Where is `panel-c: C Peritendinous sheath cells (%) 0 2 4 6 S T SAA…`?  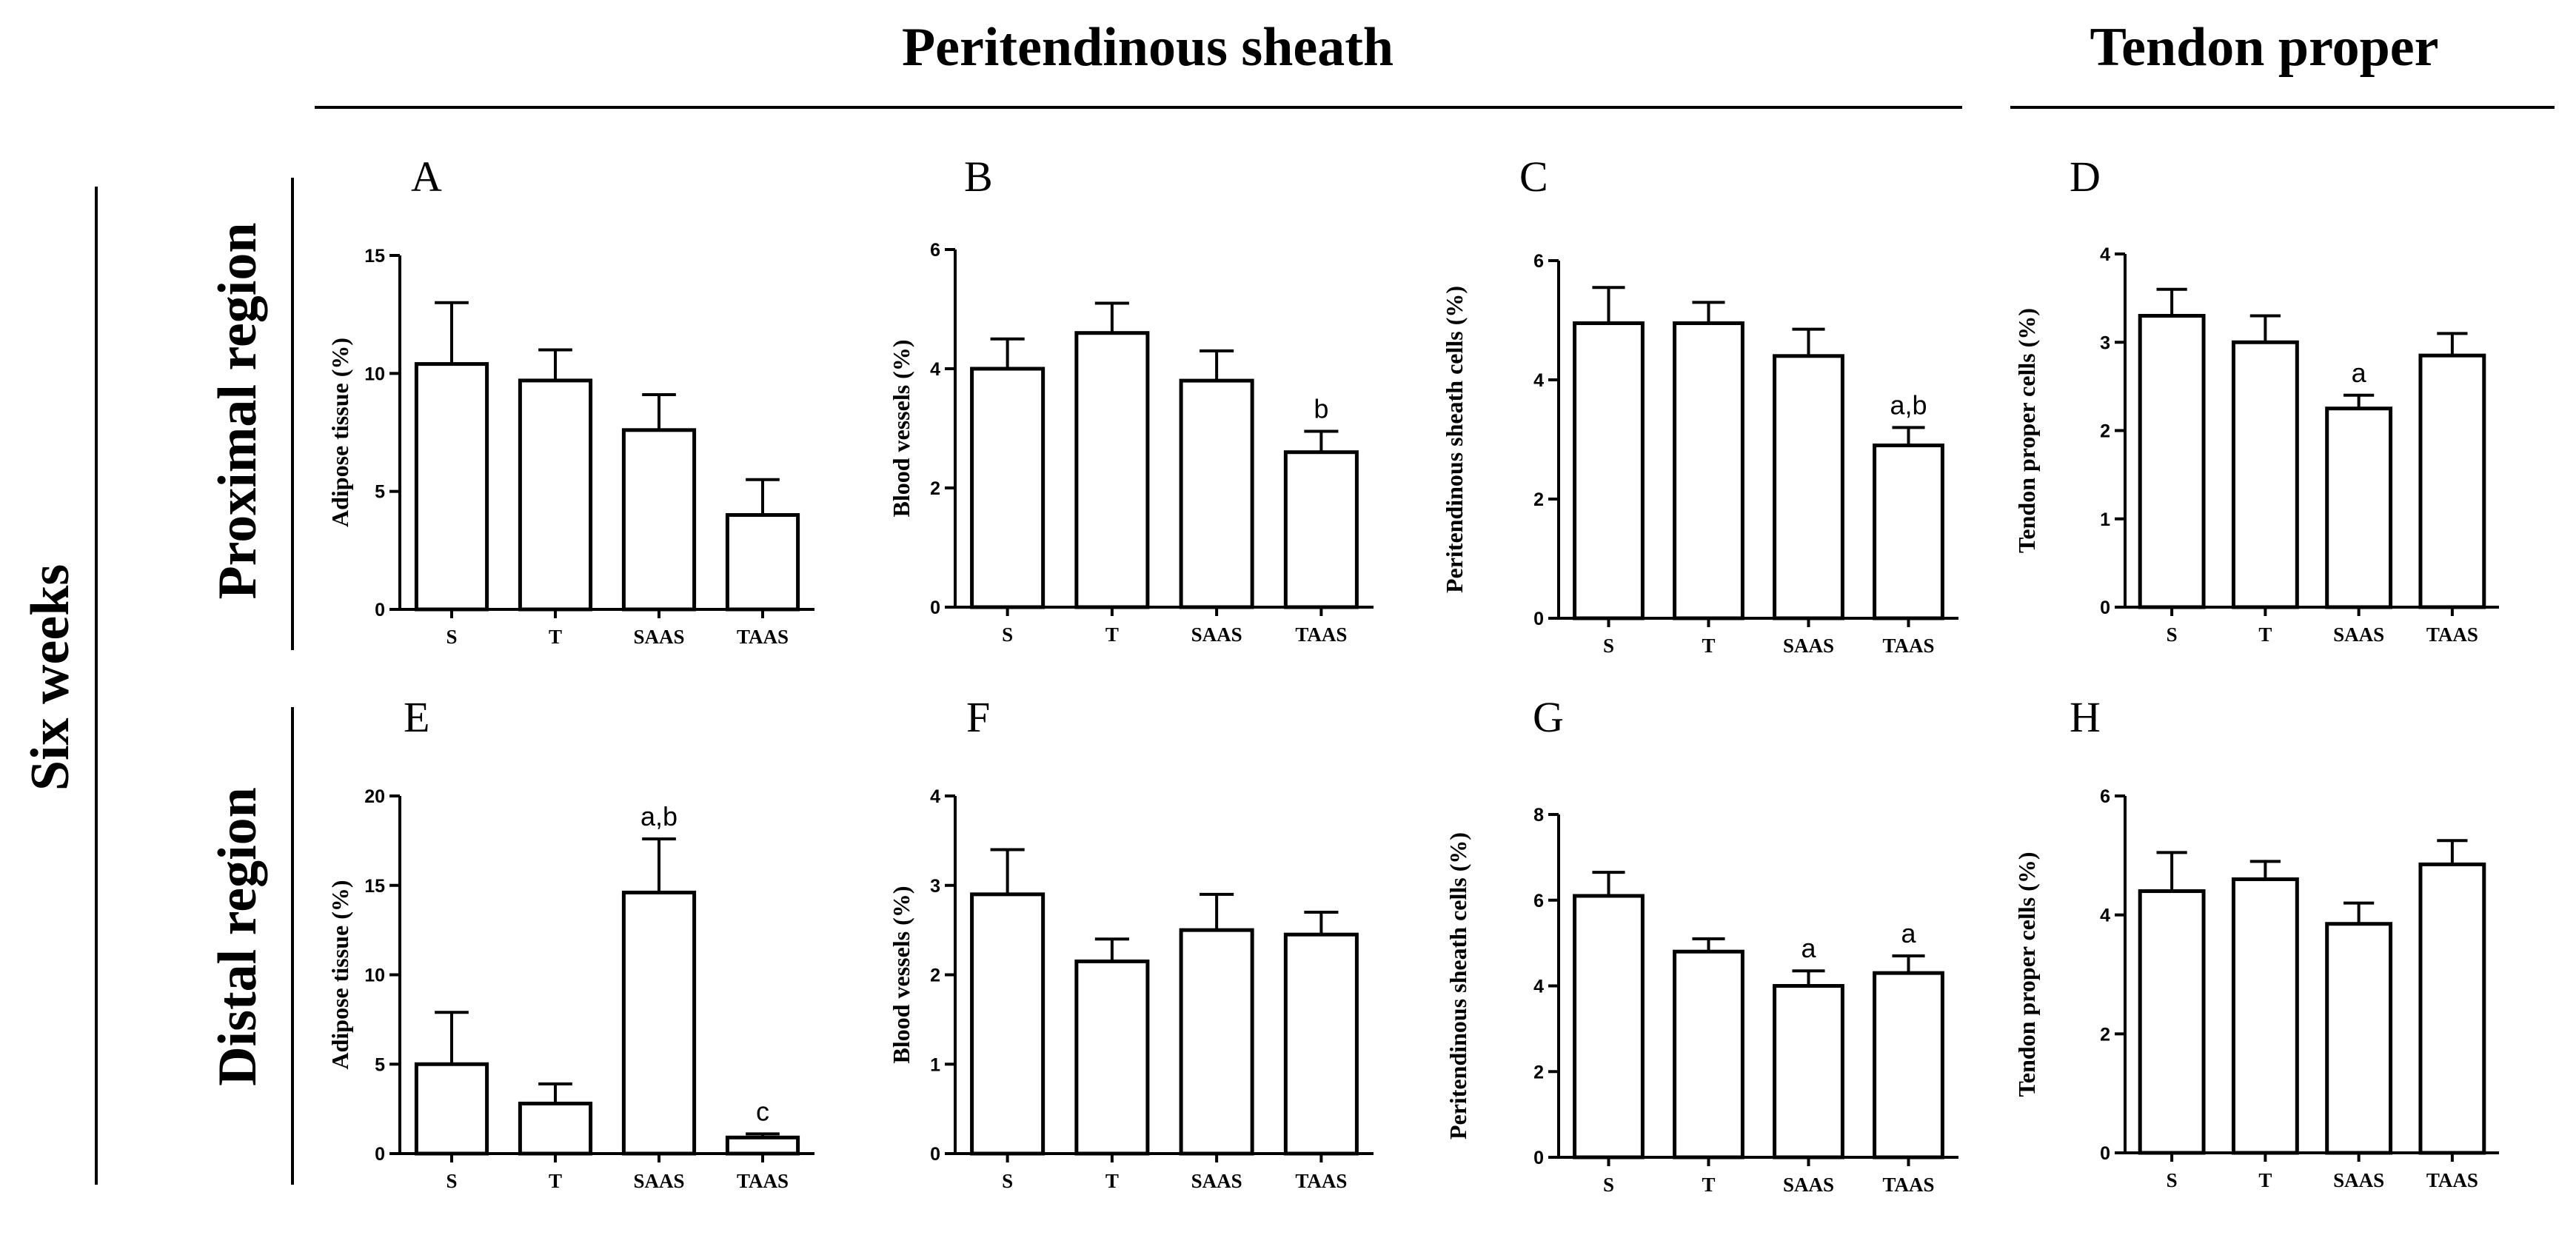
panel-c: C Peritendinous sheath cells (%) 0 2 4 6 S T SAA… is located at coordinates (1699, 405).